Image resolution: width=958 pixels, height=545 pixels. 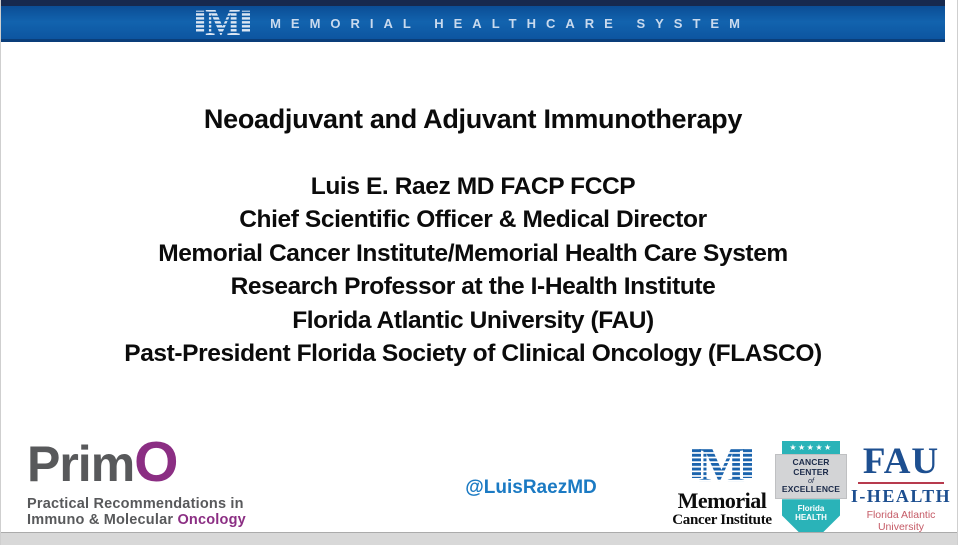 I want to click on slide-title: Neoadjuvant and Adjuvant Immunotherapy, so click(x=473, y=119).